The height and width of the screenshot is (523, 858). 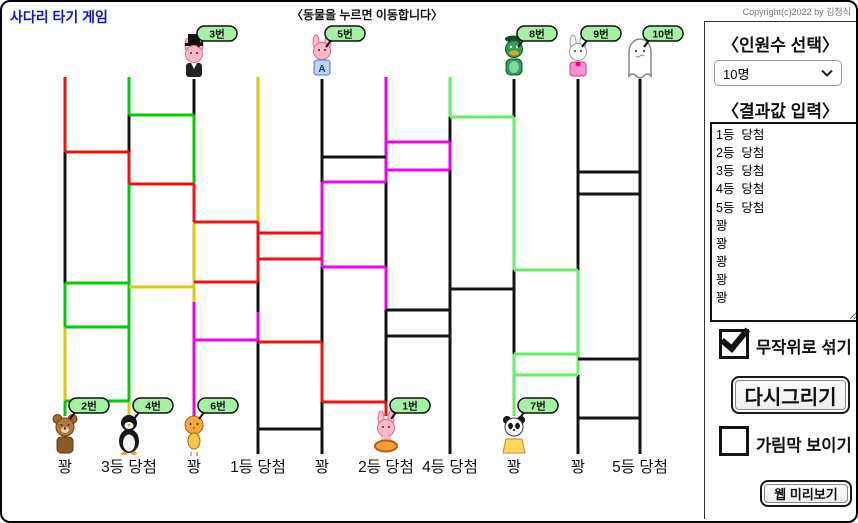 I want to click on svg-text: 8번, so click(x=537, y=34).